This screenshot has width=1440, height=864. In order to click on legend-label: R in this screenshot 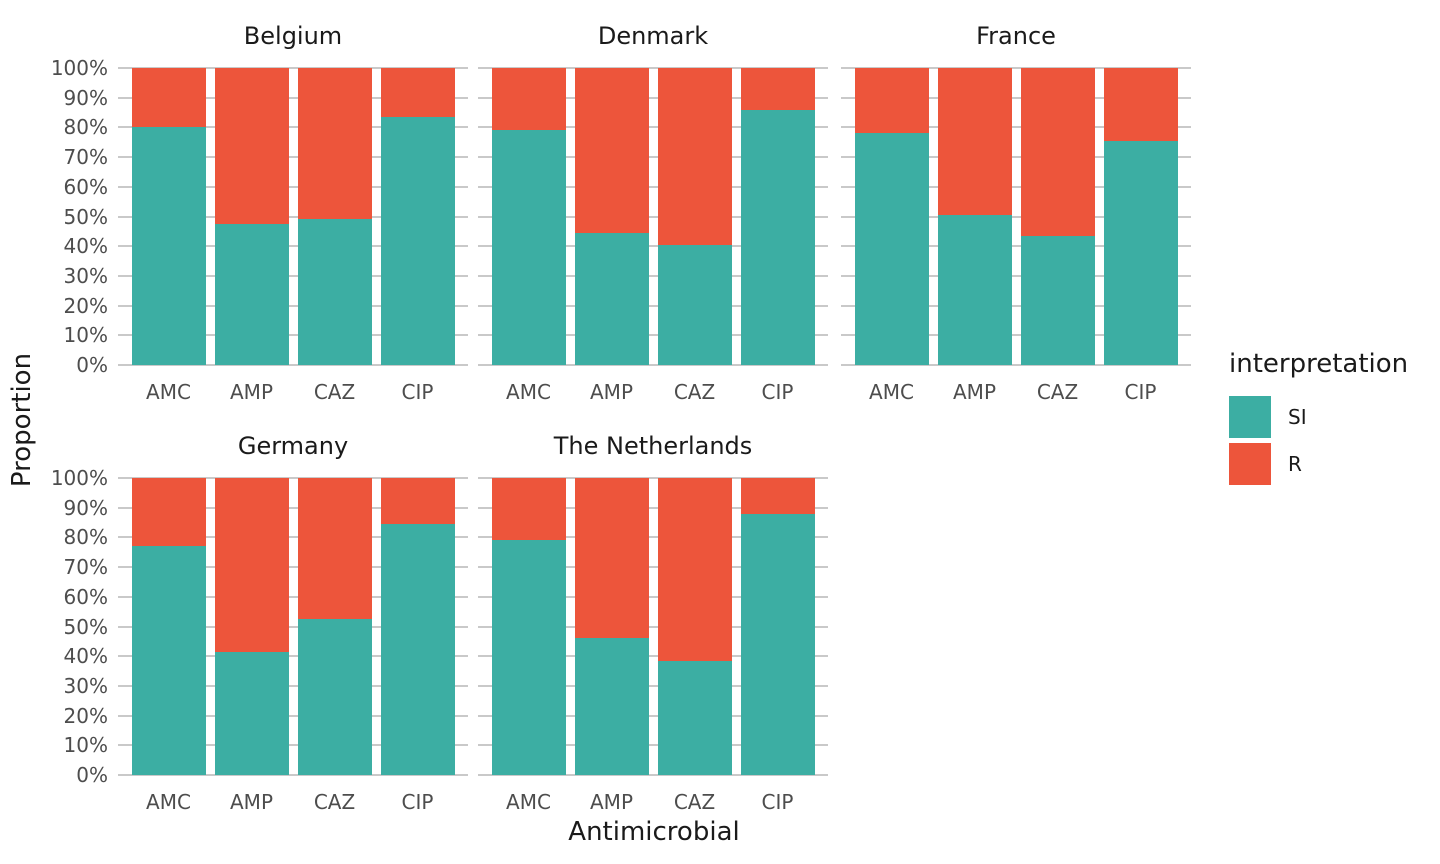, I will do `click(1295, 464)`.